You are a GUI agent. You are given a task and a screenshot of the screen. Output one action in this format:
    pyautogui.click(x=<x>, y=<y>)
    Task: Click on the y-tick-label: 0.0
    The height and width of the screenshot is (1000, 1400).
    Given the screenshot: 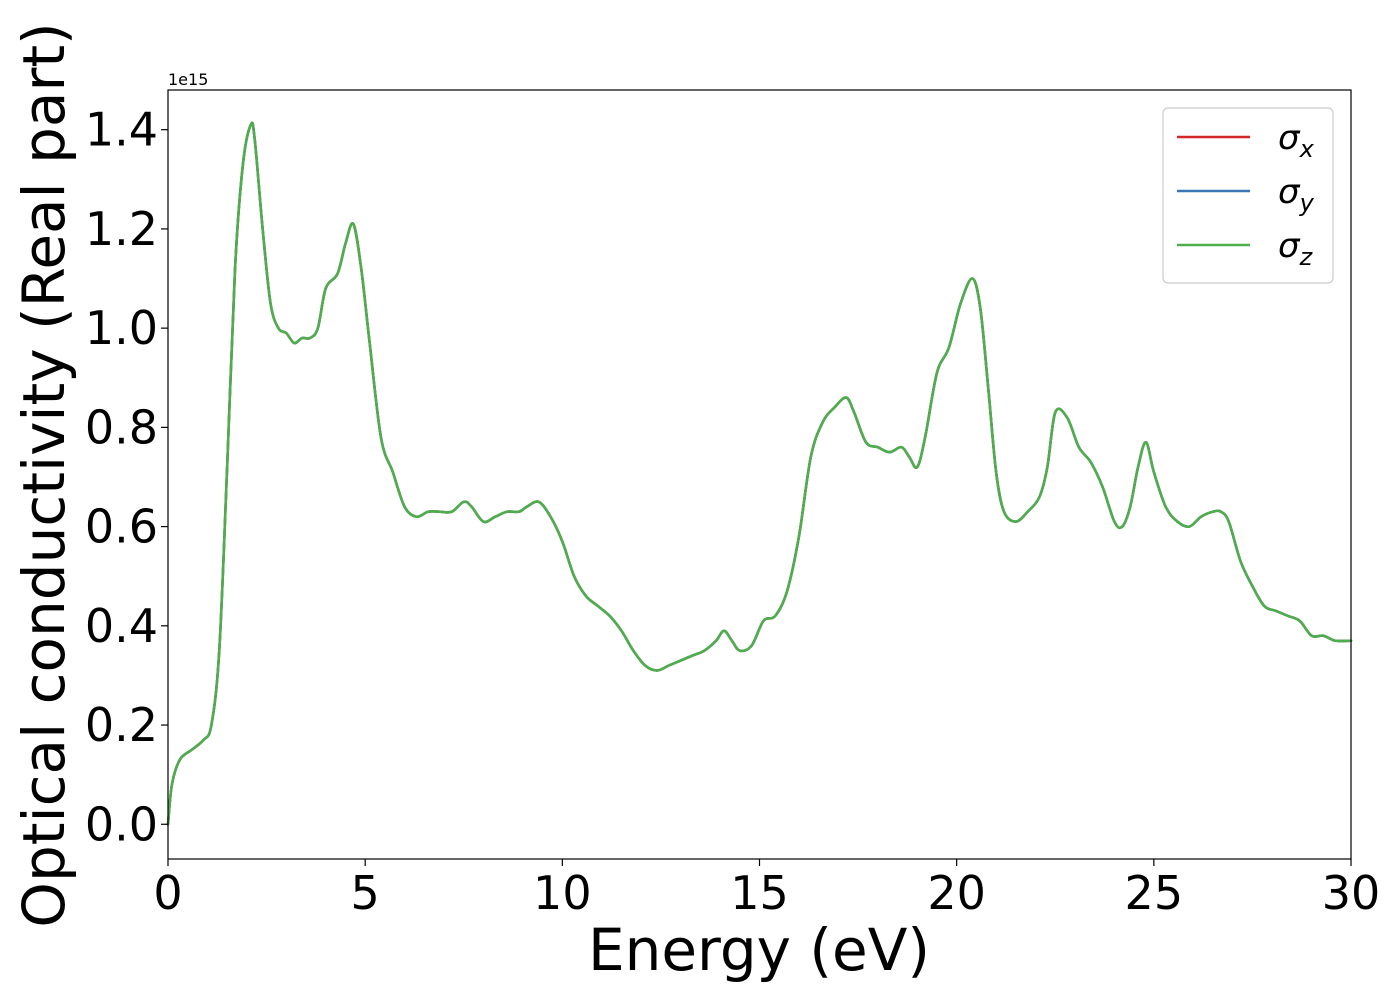 What is the action you would take?
    pyautogui.click(x=121, y=824)
    